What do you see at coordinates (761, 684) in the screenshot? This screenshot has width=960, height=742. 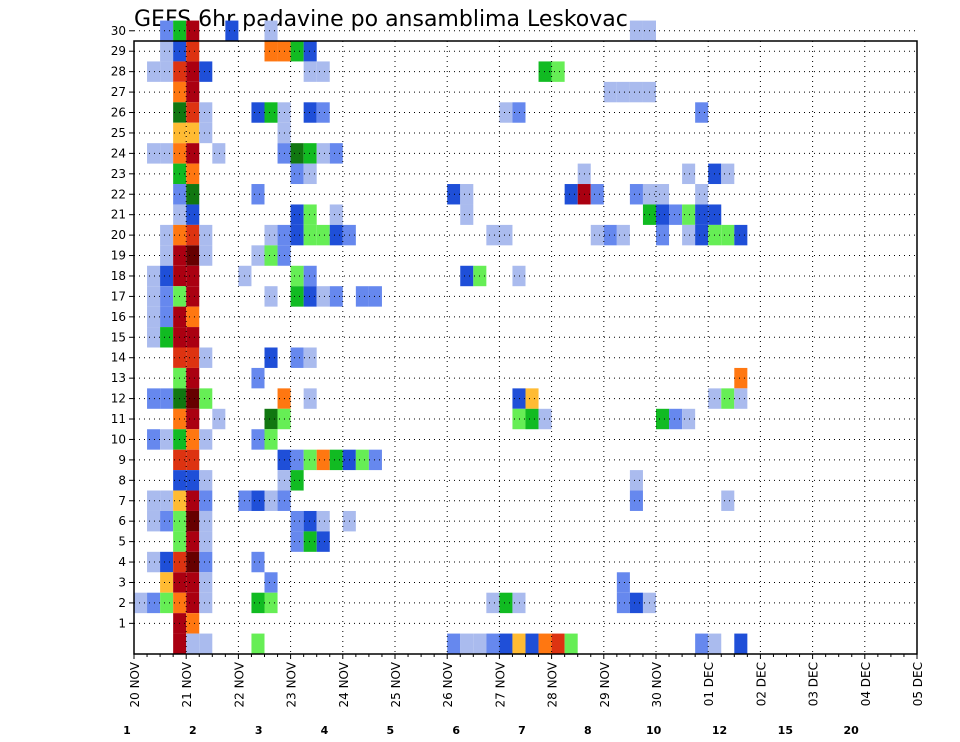 I see `x-tick-label: 02 DEC` at bounding box center [761, 684].